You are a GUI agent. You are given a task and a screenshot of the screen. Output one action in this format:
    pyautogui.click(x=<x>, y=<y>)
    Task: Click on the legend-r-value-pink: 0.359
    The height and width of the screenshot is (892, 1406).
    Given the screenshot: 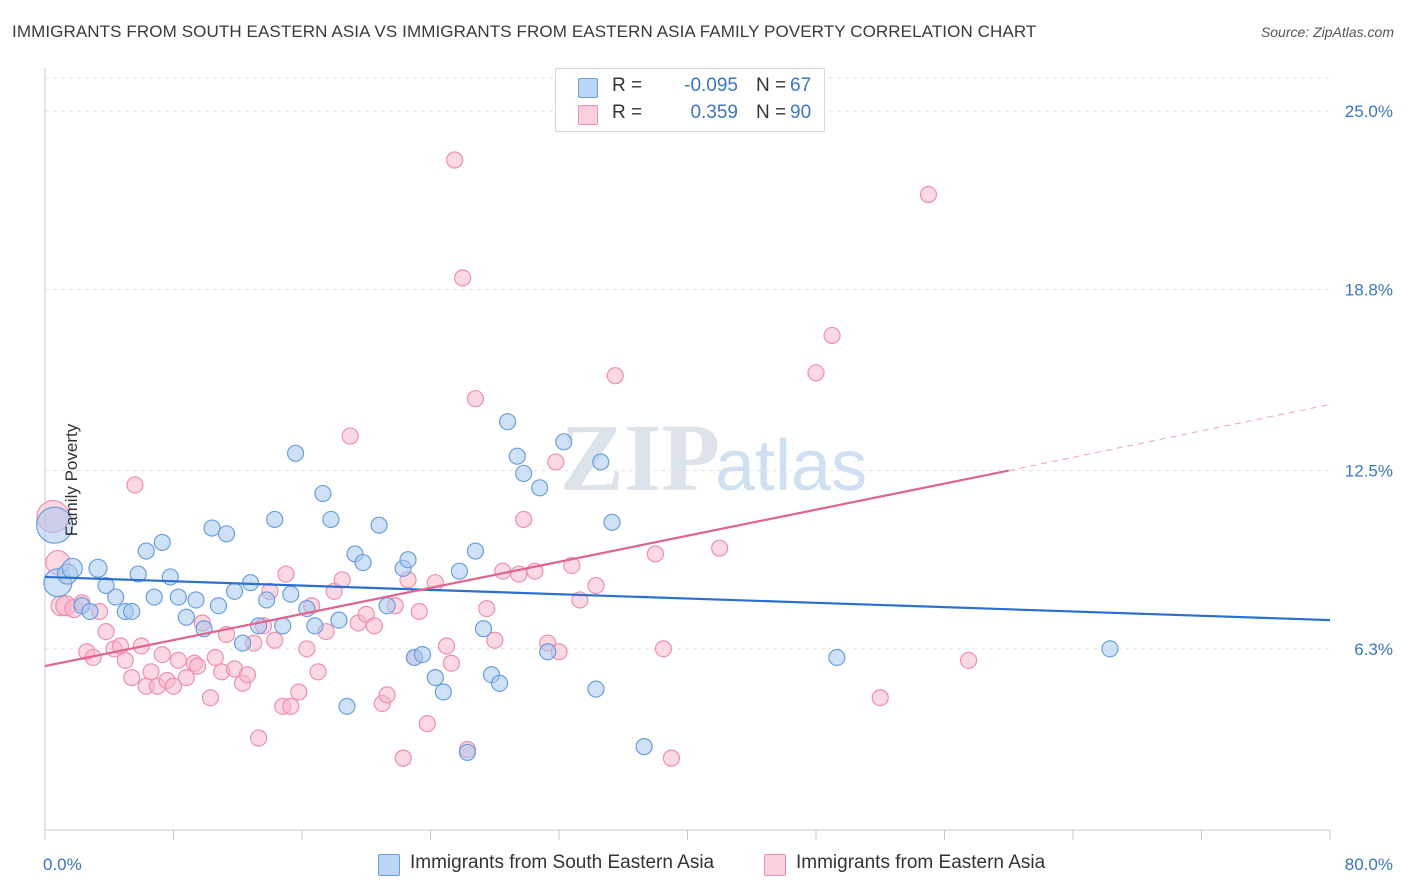 What is the action you would take?
    pyautogui.click(x=714, y=112)
    